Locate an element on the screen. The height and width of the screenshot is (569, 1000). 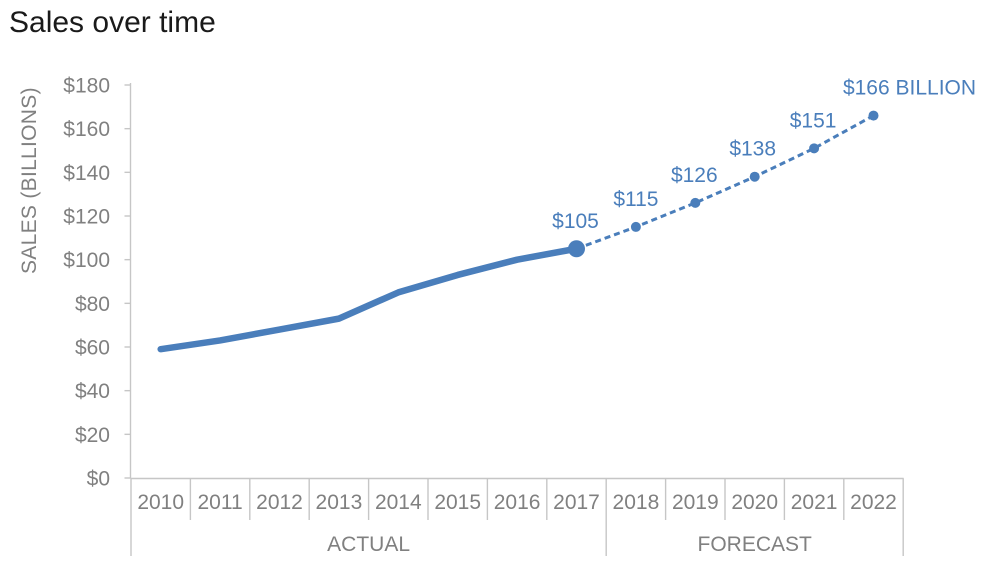
y-tick-label: $60 is located at coordinates (92, 348).